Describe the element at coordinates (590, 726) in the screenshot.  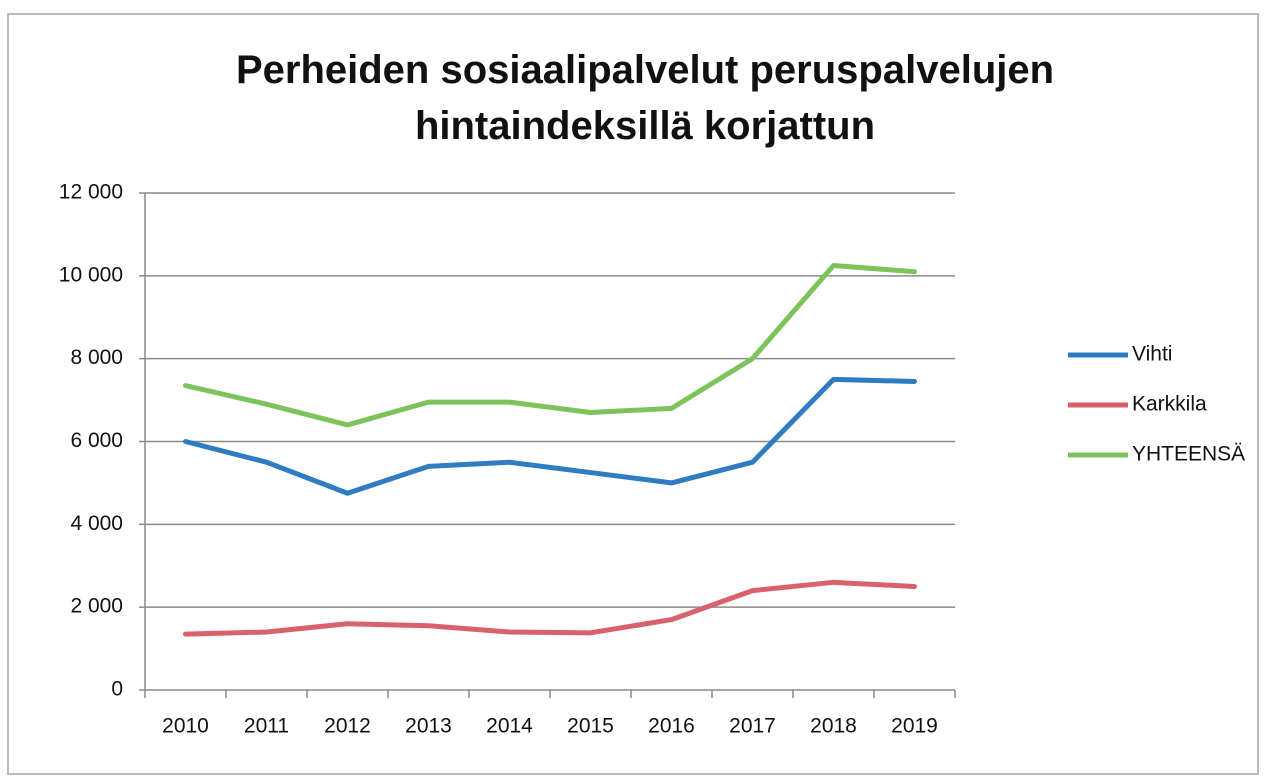
I see `x-tick-label: 2015` at that location.